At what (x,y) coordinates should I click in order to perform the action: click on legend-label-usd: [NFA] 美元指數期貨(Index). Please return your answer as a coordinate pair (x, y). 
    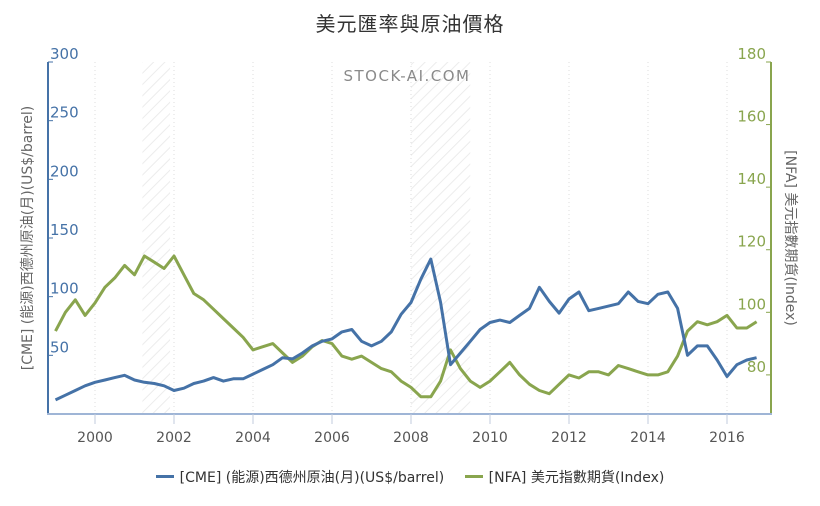
    Looking at the image, I should click on (576, 477).